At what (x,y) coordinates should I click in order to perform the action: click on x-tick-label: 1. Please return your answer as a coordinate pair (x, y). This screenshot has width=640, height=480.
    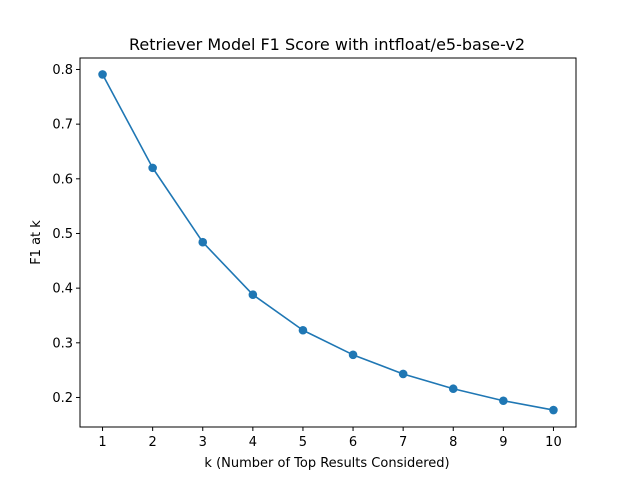
    Looking at the image, I should click on (102, 442).